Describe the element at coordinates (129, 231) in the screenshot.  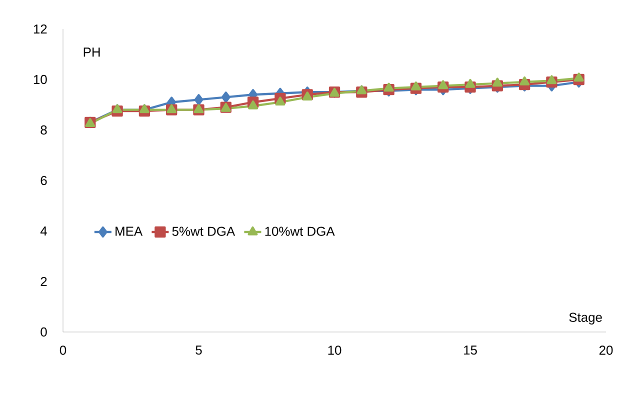
I see `legend-label: MEA` at that location.